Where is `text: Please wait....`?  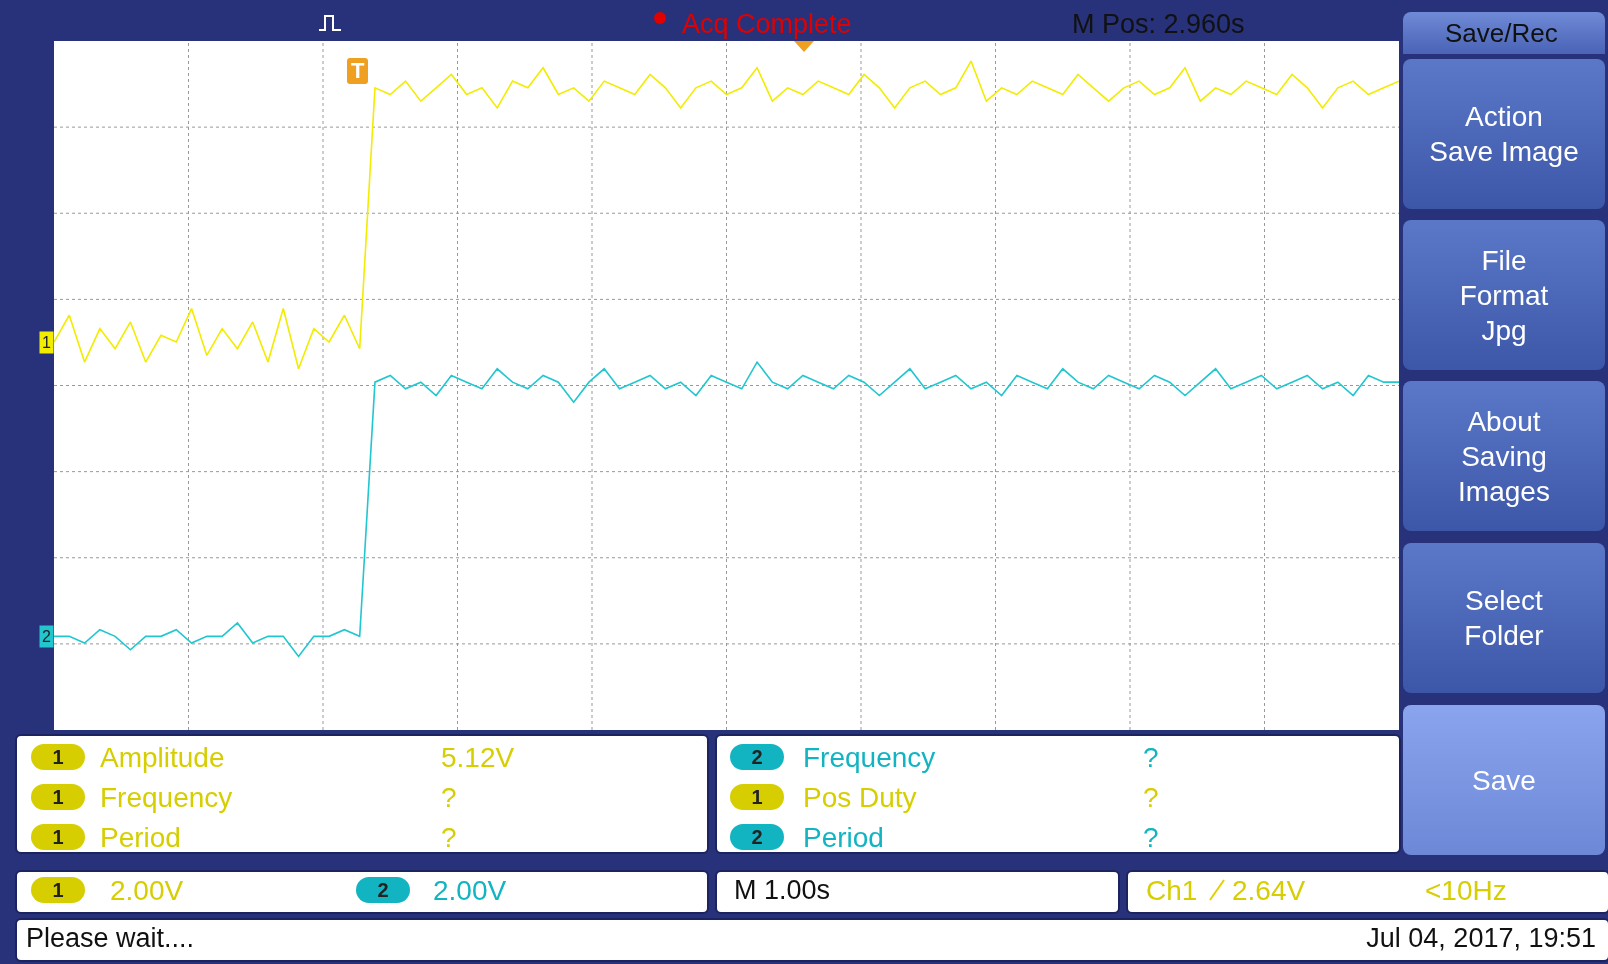
text: Please wait.... is located at coordinates (110, 938).